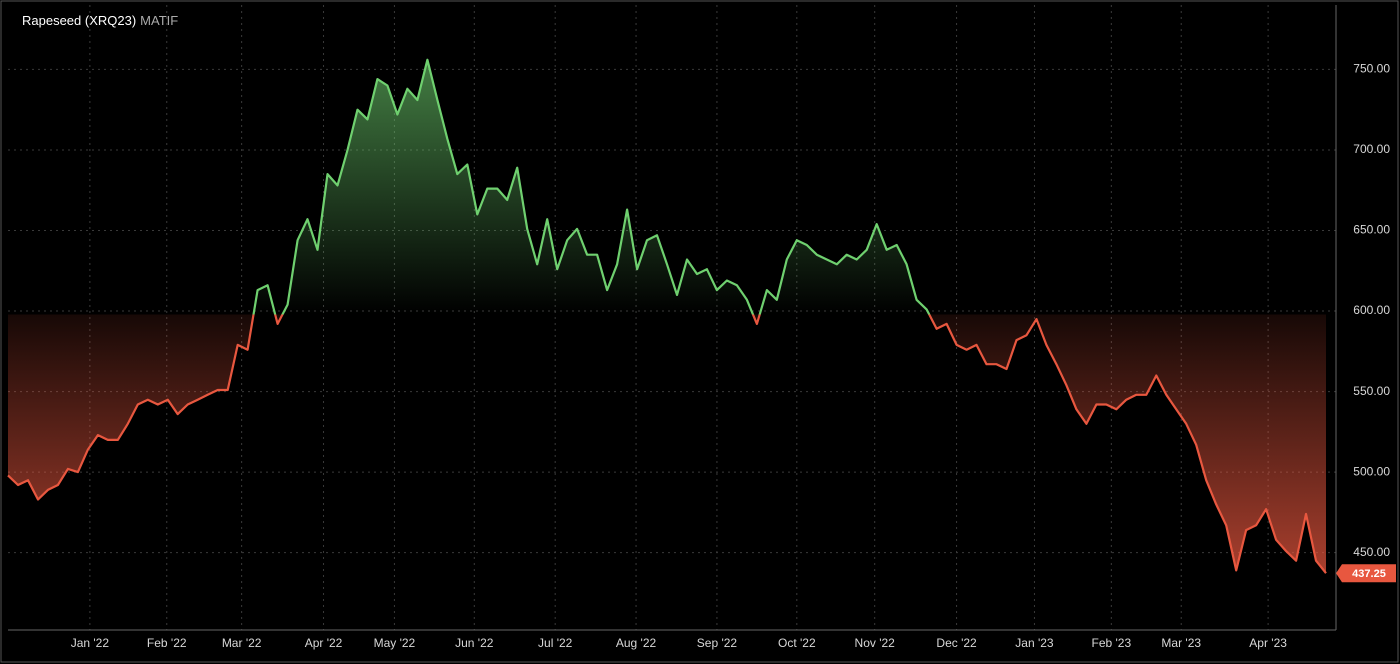  What do you see at coordinates (167, 643) in the screenshot?
I see `x-tick-label: Feb '22` at bounding box center [167, 643].